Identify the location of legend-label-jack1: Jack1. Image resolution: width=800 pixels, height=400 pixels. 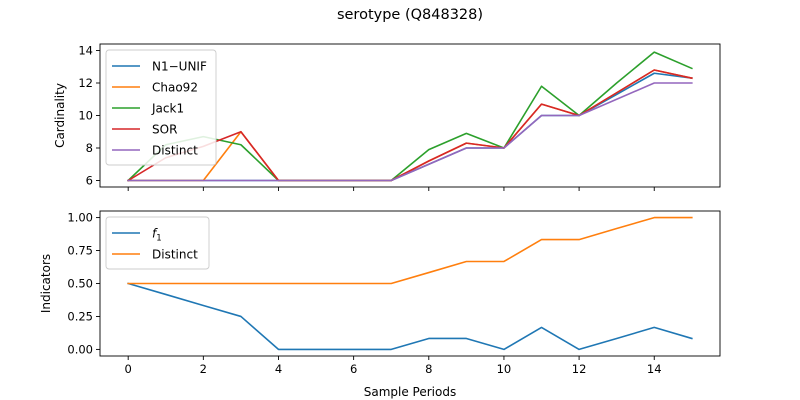
(167, 109).